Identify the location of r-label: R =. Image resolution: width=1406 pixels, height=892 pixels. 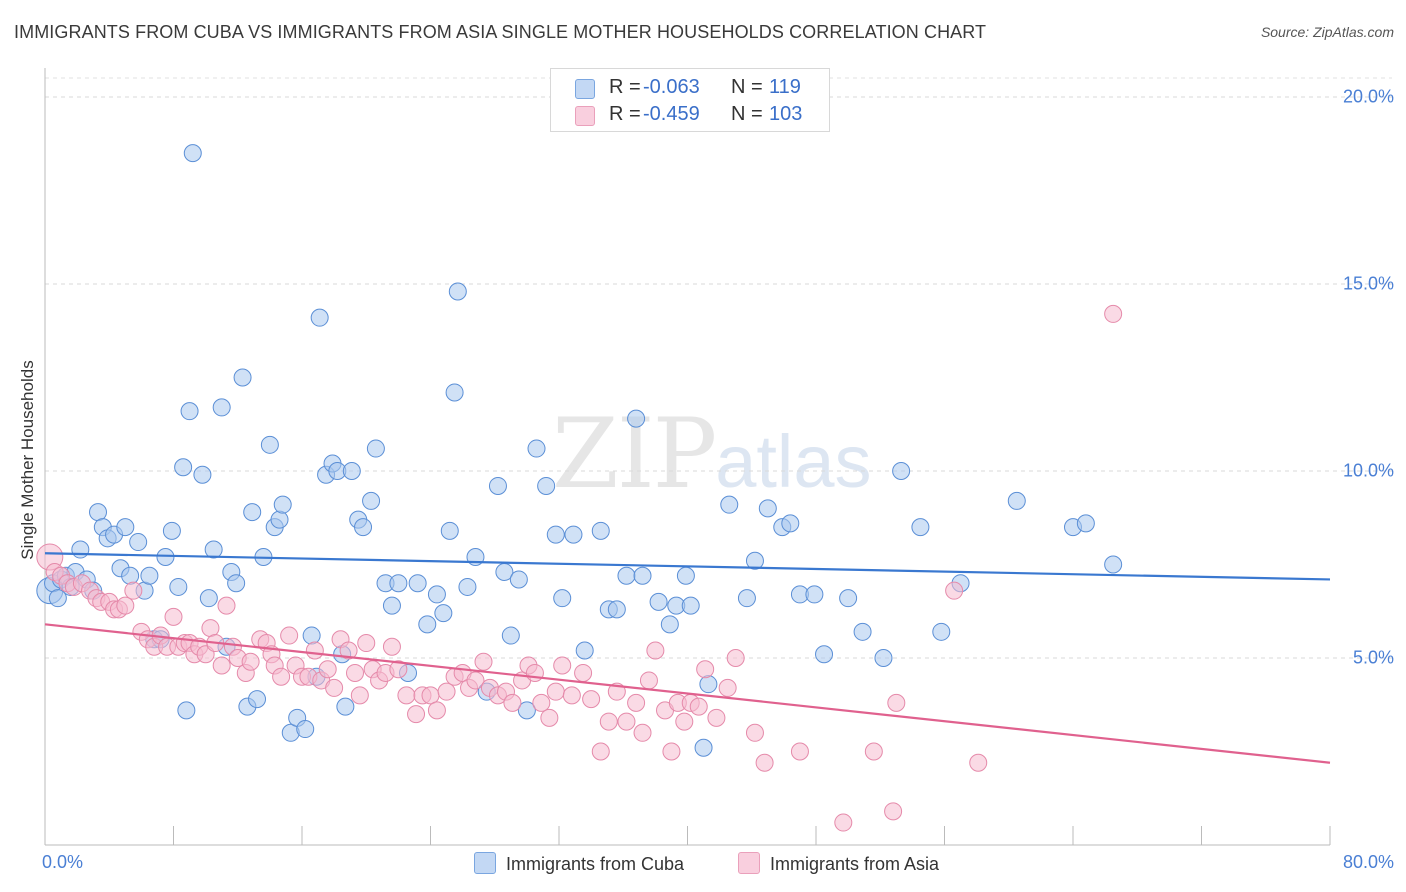
(625, 87).